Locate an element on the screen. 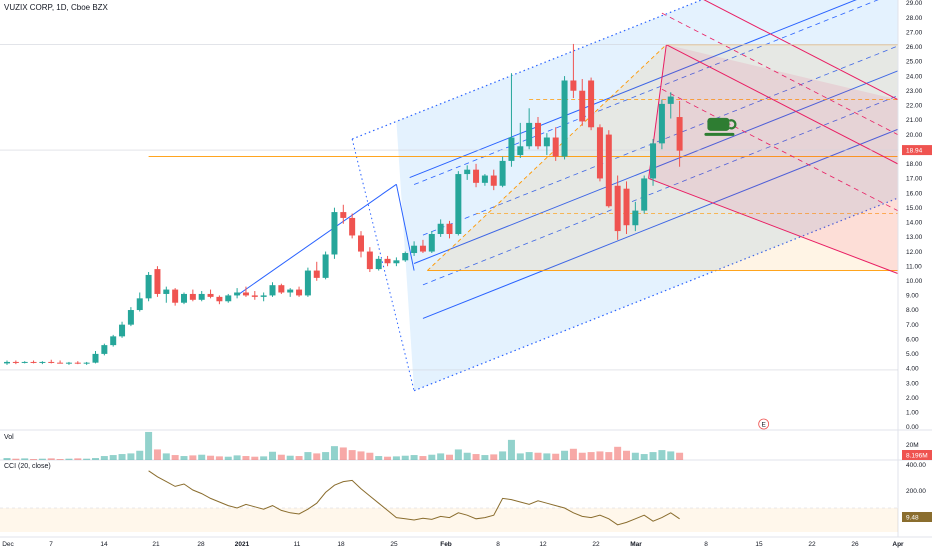 This screenshot has height=550, width=932. cci-pane-label: CCI (20, close) is located at coordinates (27, 466).